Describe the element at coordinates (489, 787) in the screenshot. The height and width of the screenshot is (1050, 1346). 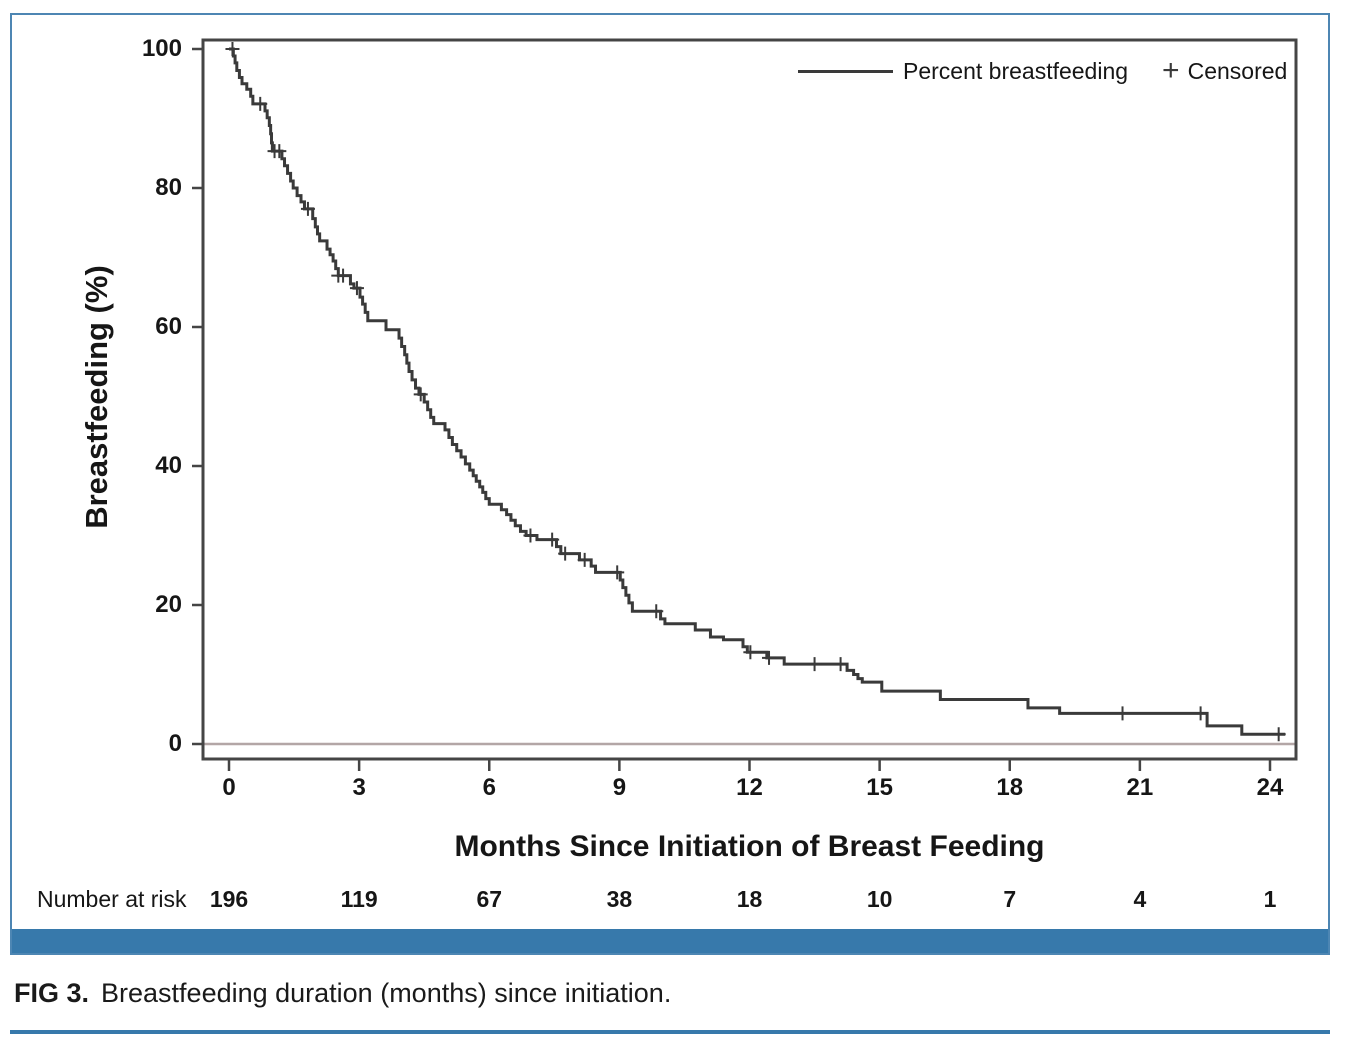
I see `x-tick-label: 6` at that location.